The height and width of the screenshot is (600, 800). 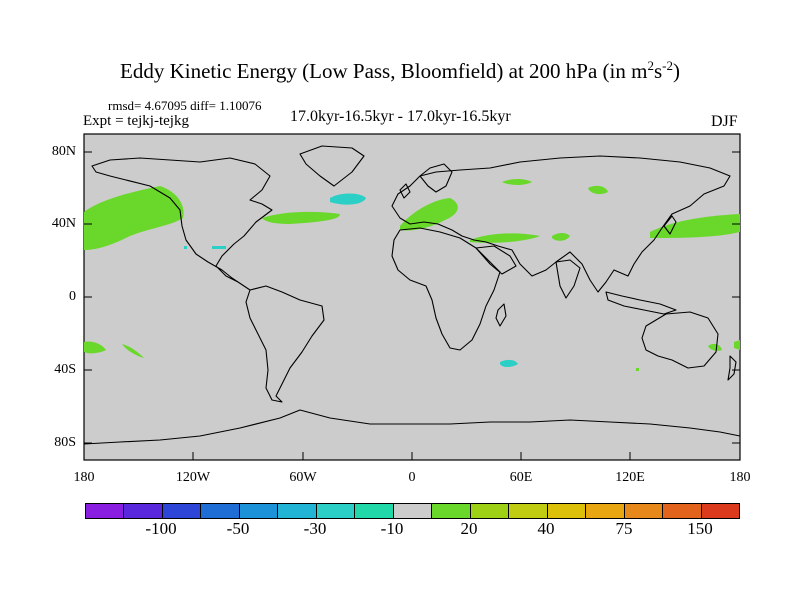 What do you see at coordinates (469, 528) in the screenshot?
I see `colorbar-label: 20` at bounding box center [469, 528].